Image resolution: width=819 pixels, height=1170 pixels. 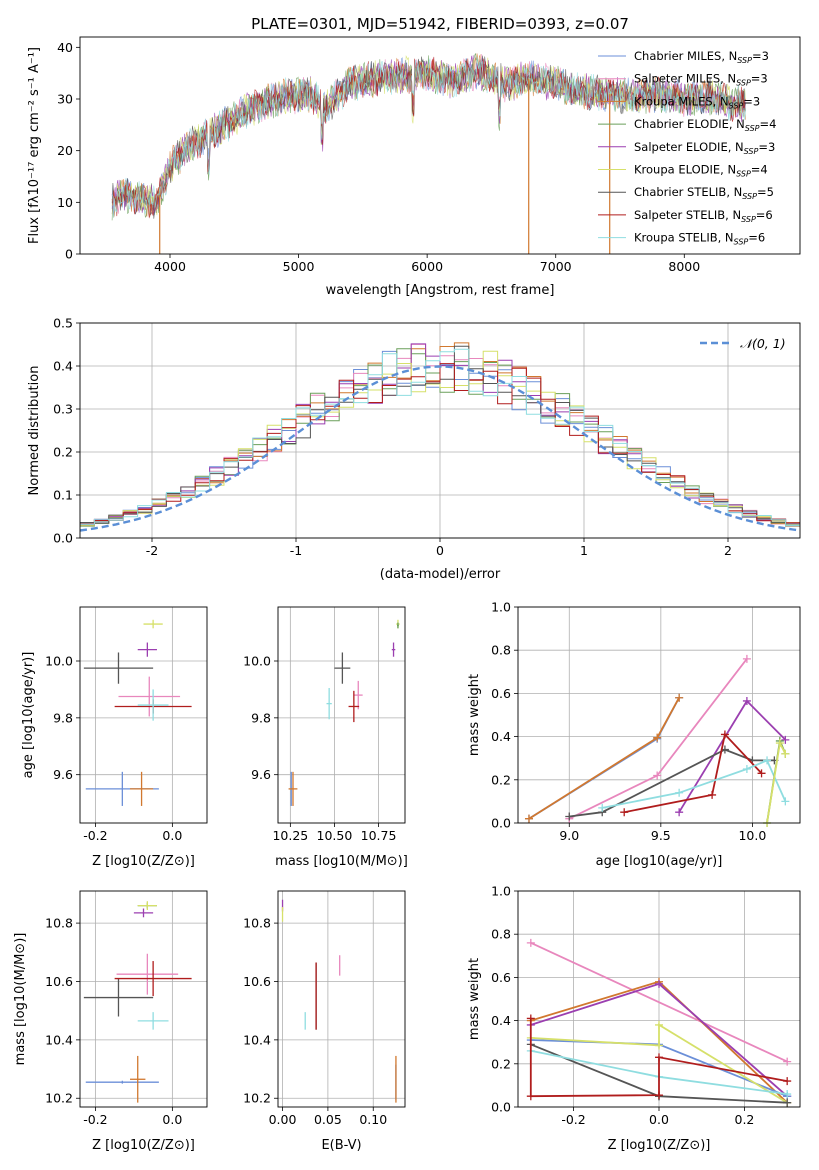 What do you see at coordinates (763, 343) in the screenshot?
I see `legend-label: 𝒩(0, 1)` at bounding box center [763, 343].